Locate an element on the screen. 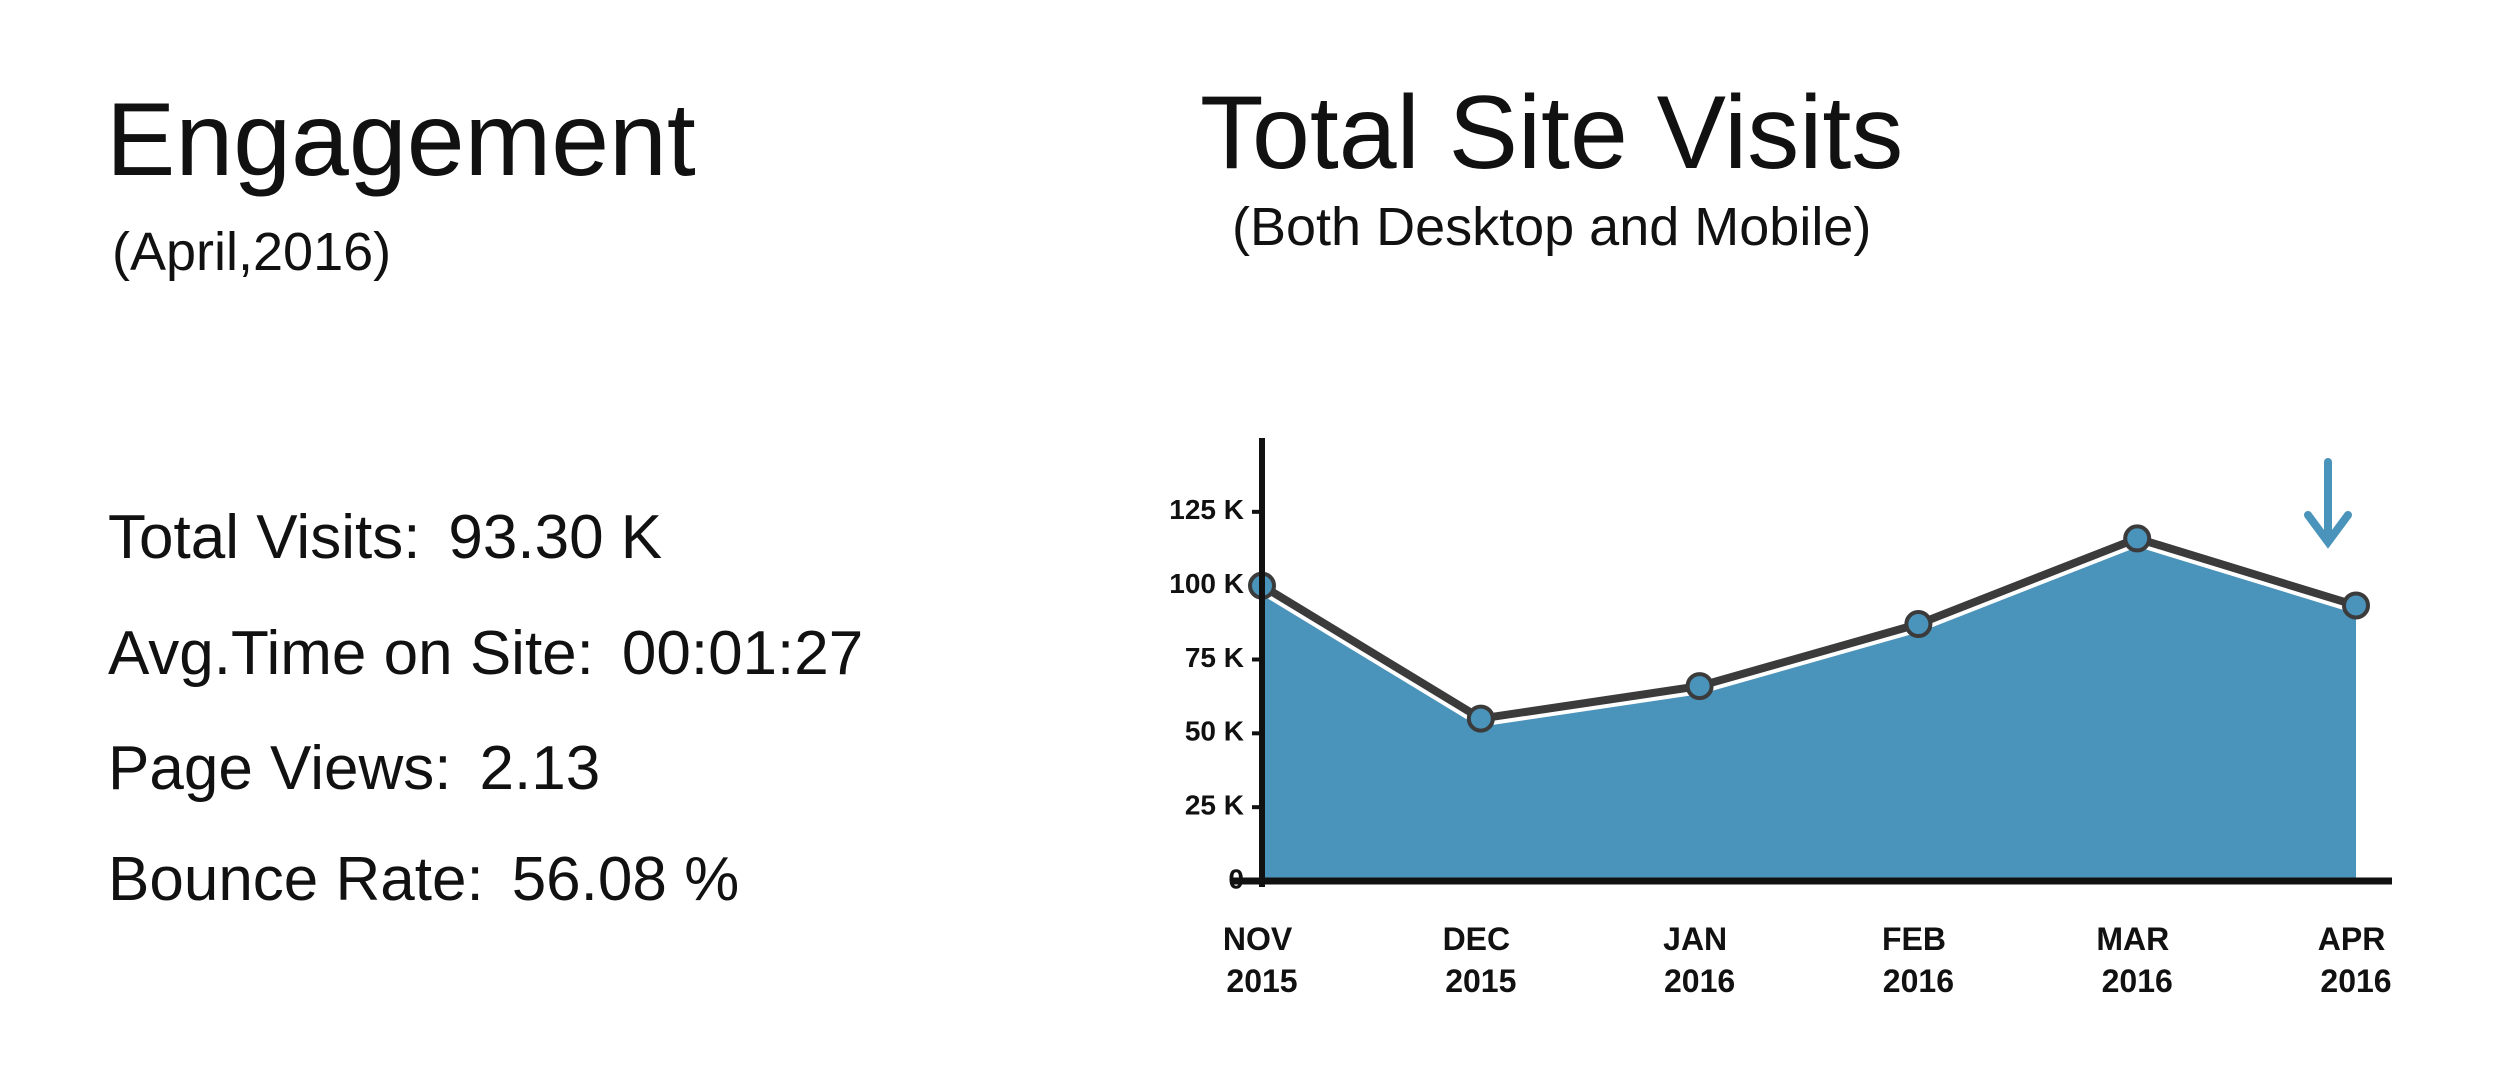 The width and height of the screenshot is (2500, 1080). stat-value: 93.30 K is located at coordinates (555, 537).